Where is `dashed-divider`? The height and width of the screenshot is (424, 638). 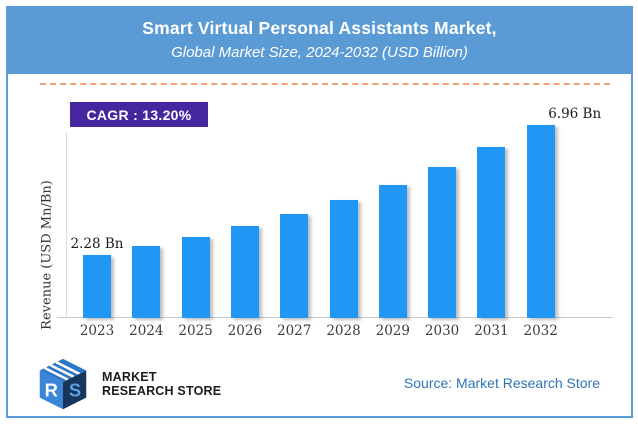
dashed-divider is located at coordinates (325, 84).